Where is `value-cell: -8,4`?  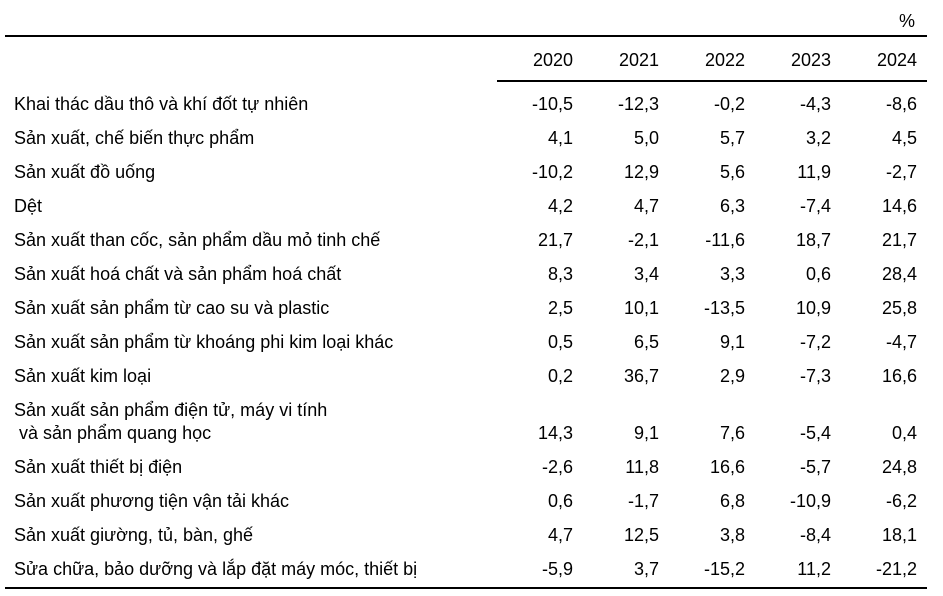 value-cell: -8,4 is located at coordinates (815, 535).